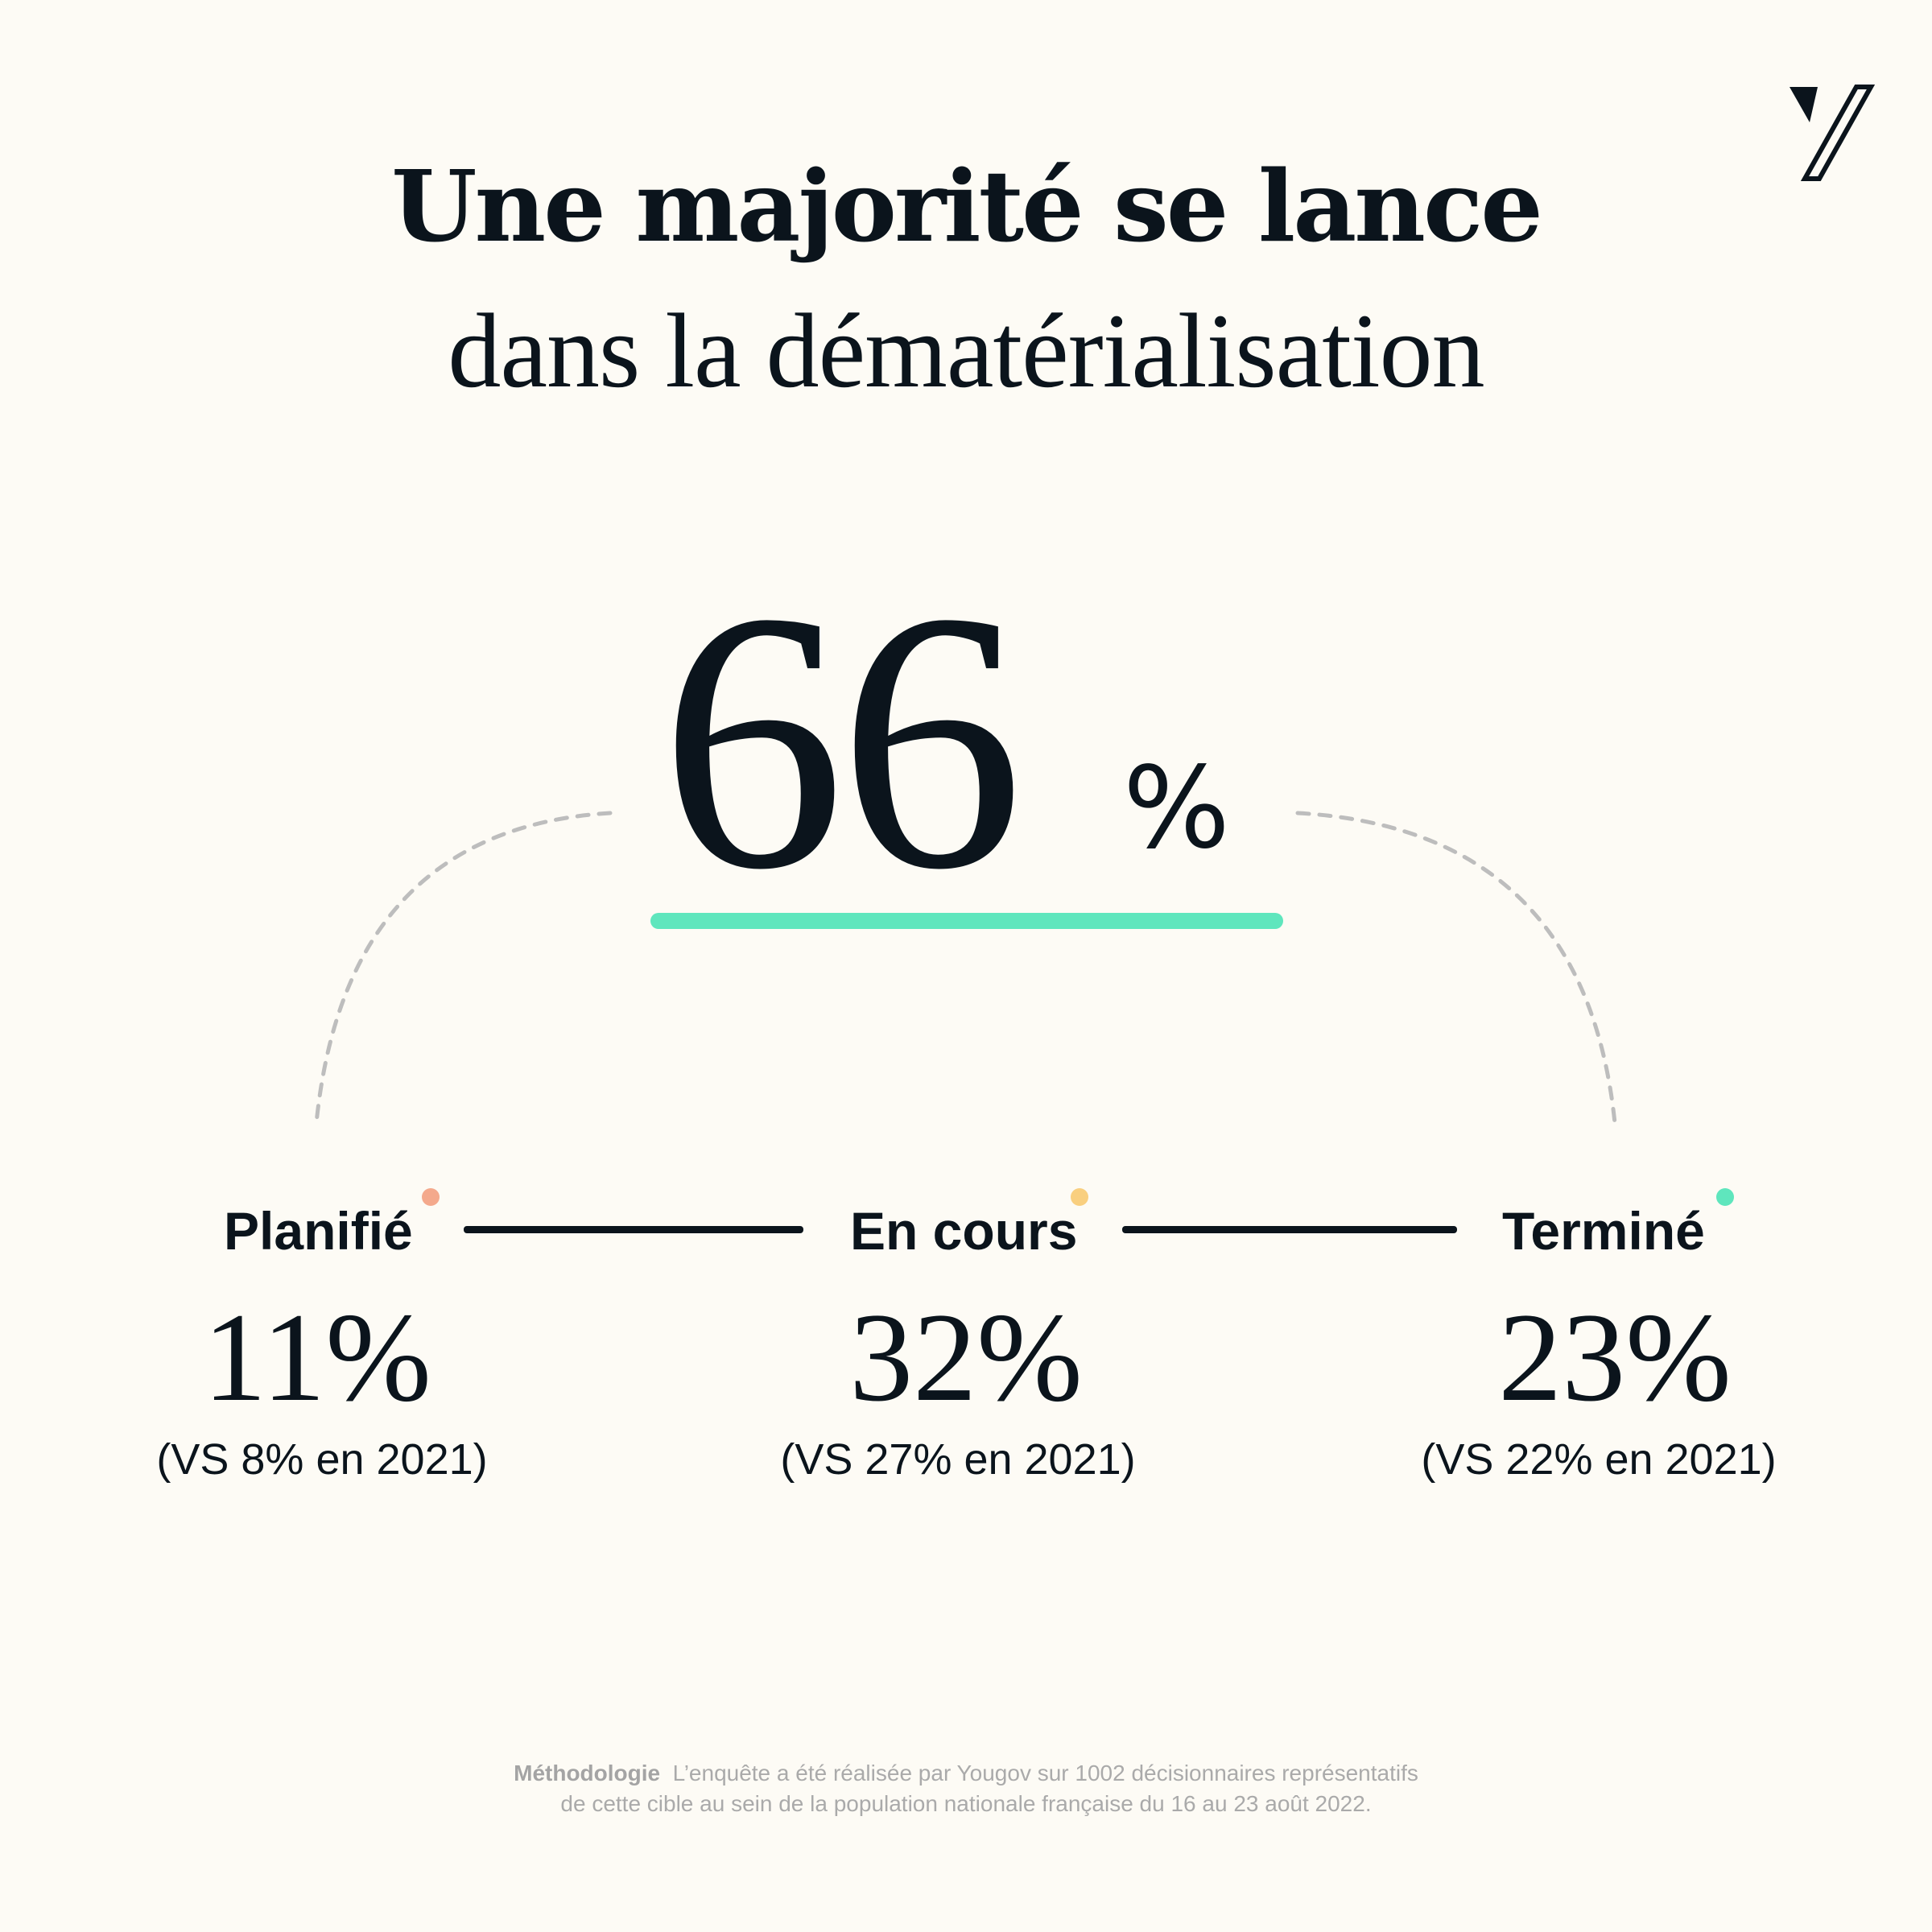  Describe the element at coordinates (587, 1773) in the screenshot. I see `methodology-label: Méthodologie` at that location.